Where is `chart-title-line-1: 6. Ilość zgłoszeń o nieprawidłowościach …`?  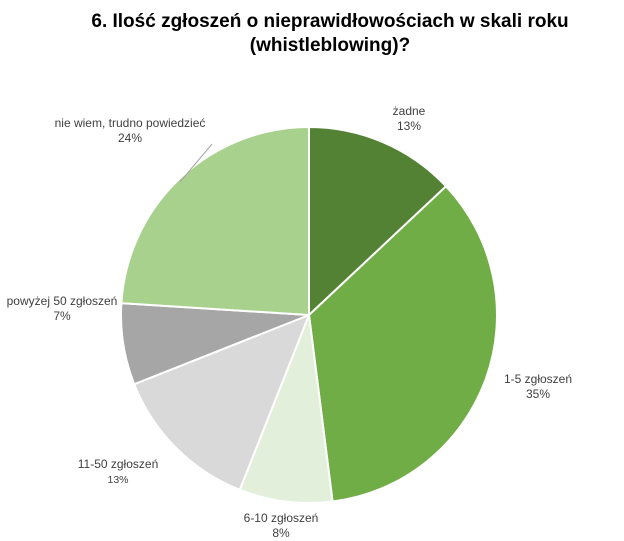
chart-title-line-1: 6. Ilość zgłoszeń o nieprawidłowościach … is located at coordinates (330, 21).